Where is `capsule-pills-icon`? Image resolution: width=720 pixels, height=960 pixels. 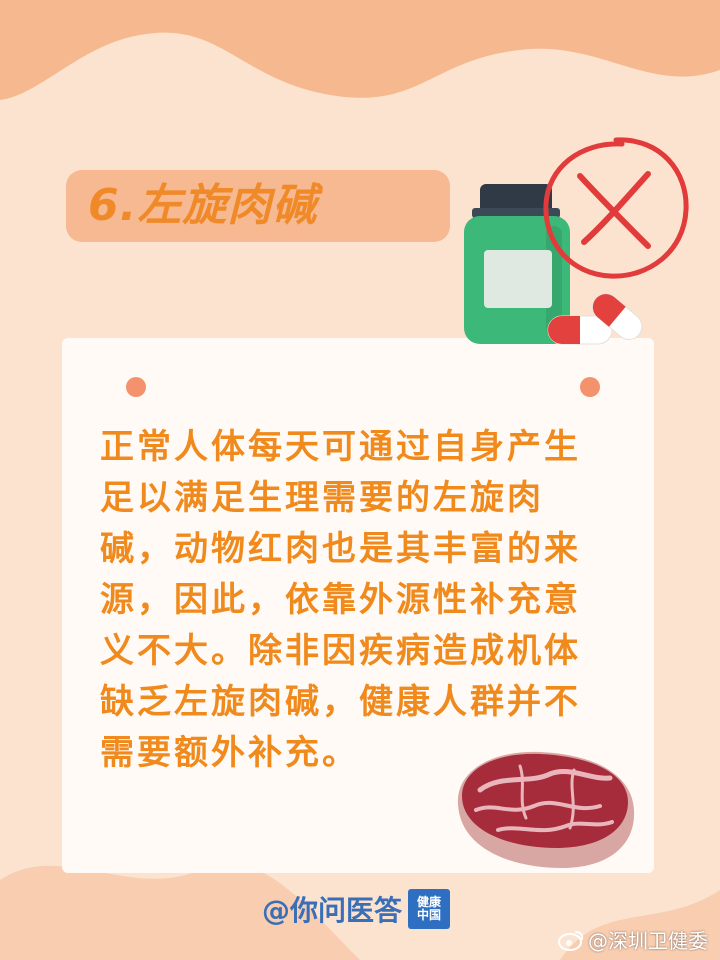
capsule-pills-icon is located at coordinates (595, 319).